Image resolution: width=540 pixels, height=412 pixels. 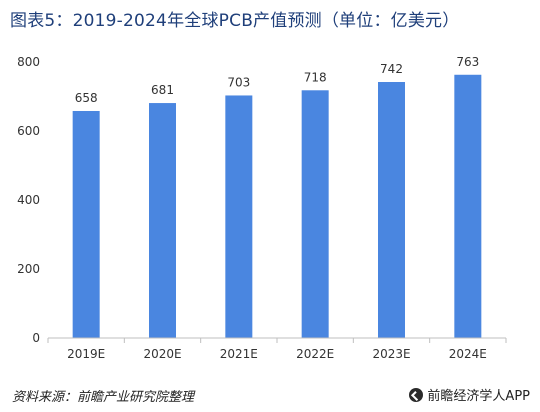 I want to click on y-axis: 0 200 400 600 800, so click(x=28, y=200).